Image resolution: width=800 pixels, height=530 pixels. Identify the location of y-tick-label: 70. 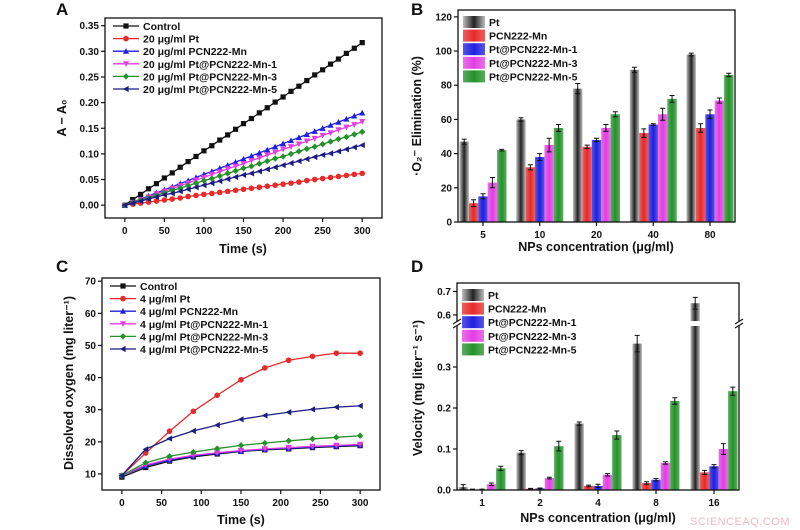
(91, 282).